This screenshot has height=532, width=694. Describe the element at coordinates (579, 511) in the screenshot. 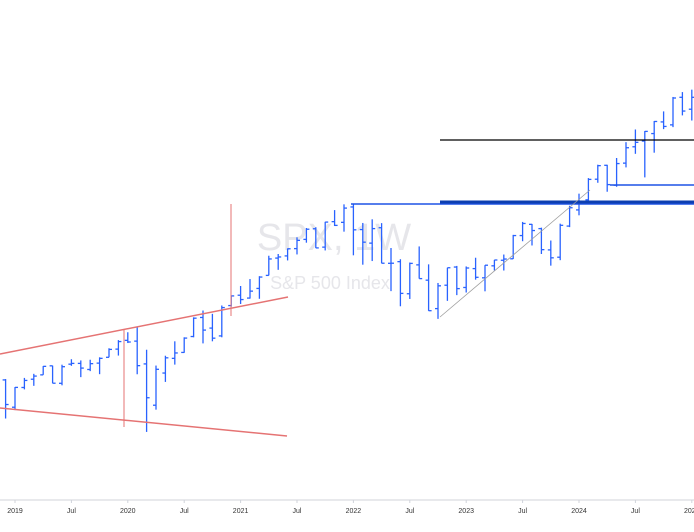

I see `x-tick-label: 2024` at that location.